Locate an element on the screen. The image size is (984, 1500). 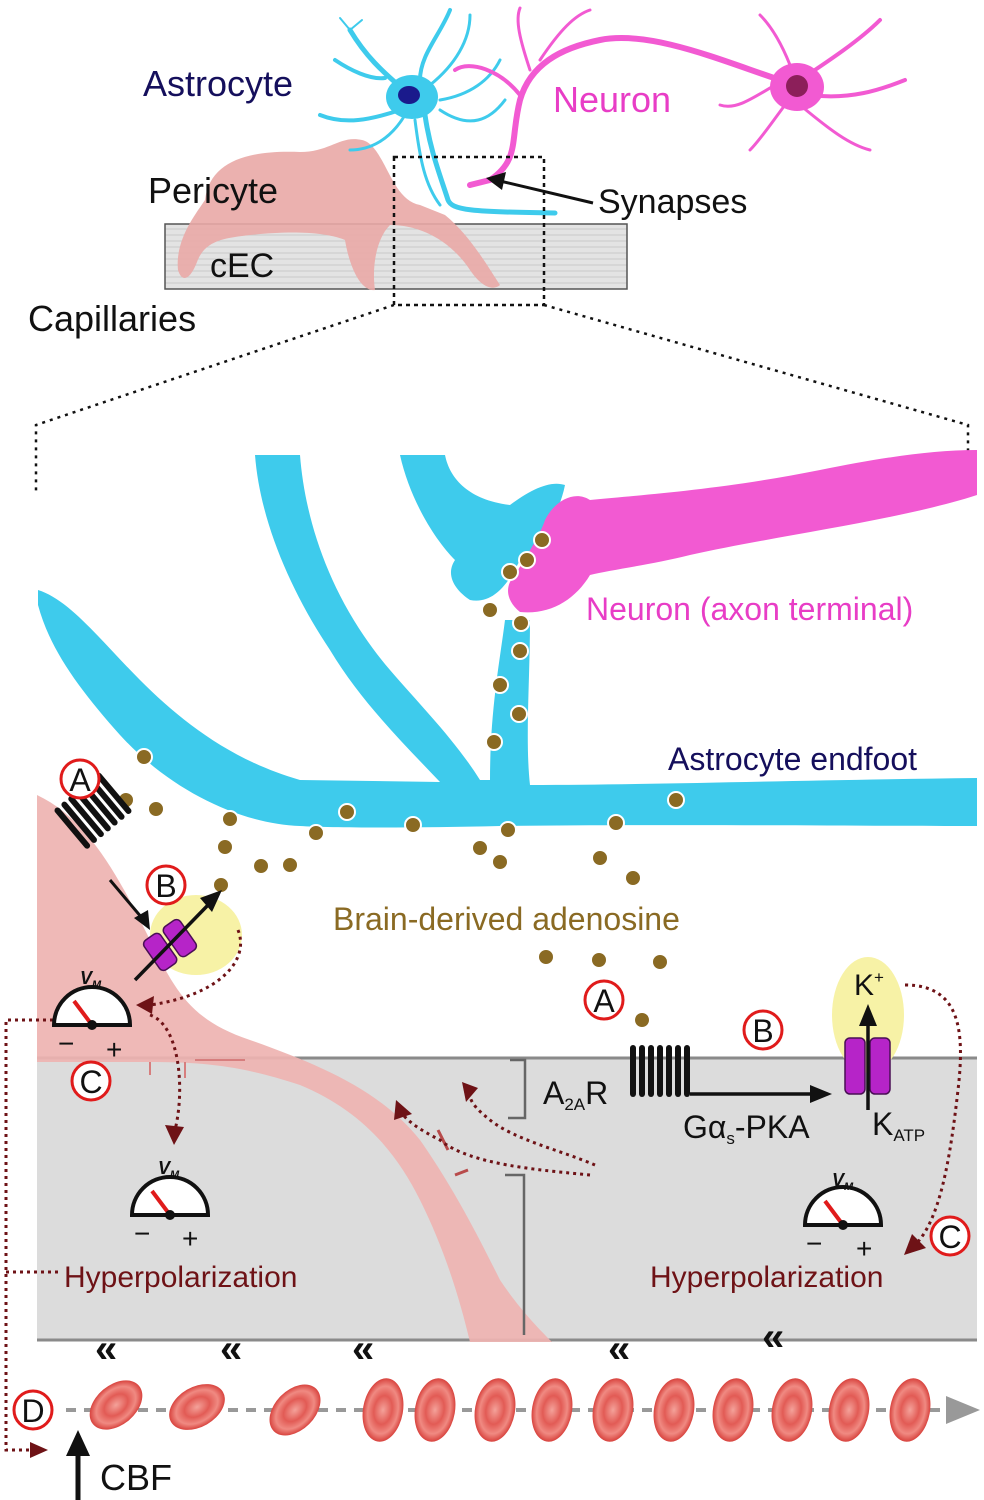
astrocyte-label: Astrocyte is located at coordinates (218, 83).